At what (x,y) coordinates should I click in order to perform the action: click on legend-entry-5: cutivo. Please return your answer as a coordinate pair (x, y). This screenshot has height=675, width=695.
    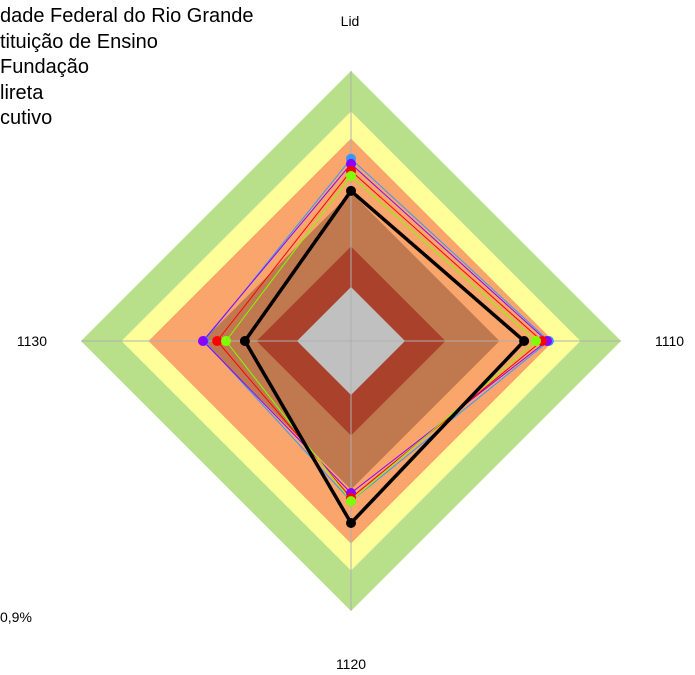
    Looking at the image, I should click on (26, 118).